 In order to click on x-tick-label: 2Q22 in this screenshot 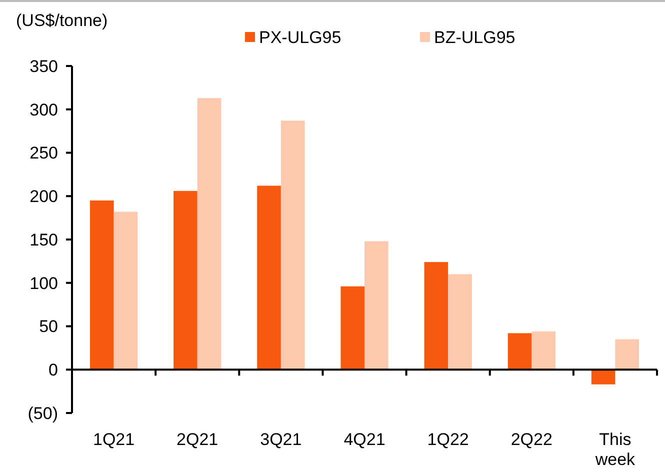, I will do `click(531, 439)`.